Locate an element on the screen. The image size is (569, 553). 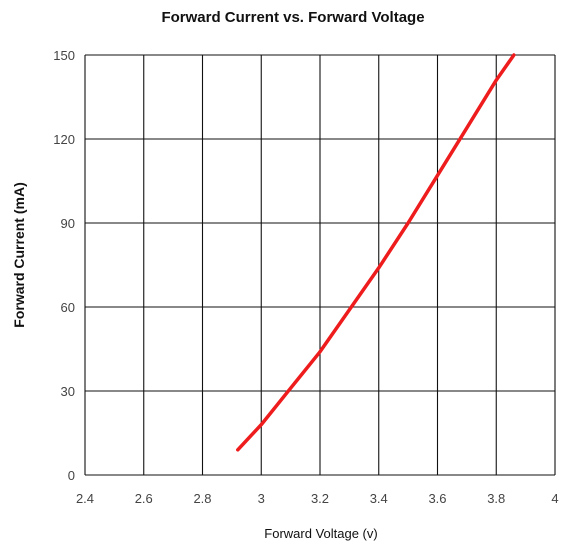
x-tick-label: 3.4 is located at coordinates (379, 498).